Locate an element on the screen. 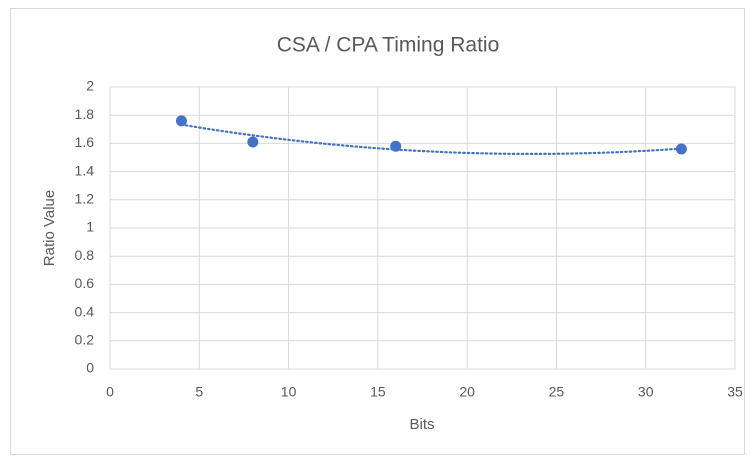  y-tick-label: 0.8 is located at coordinates (85, 255).